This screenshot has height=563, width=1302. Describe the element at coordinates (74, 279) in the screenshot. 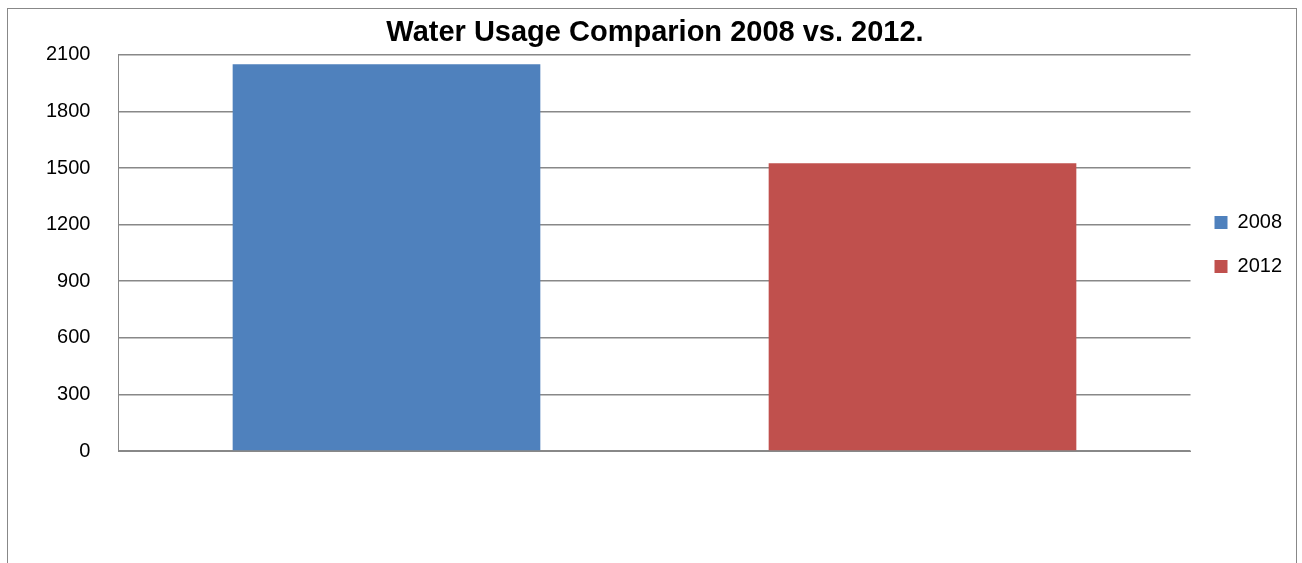

I see `y-tick-label: 900` at that location.